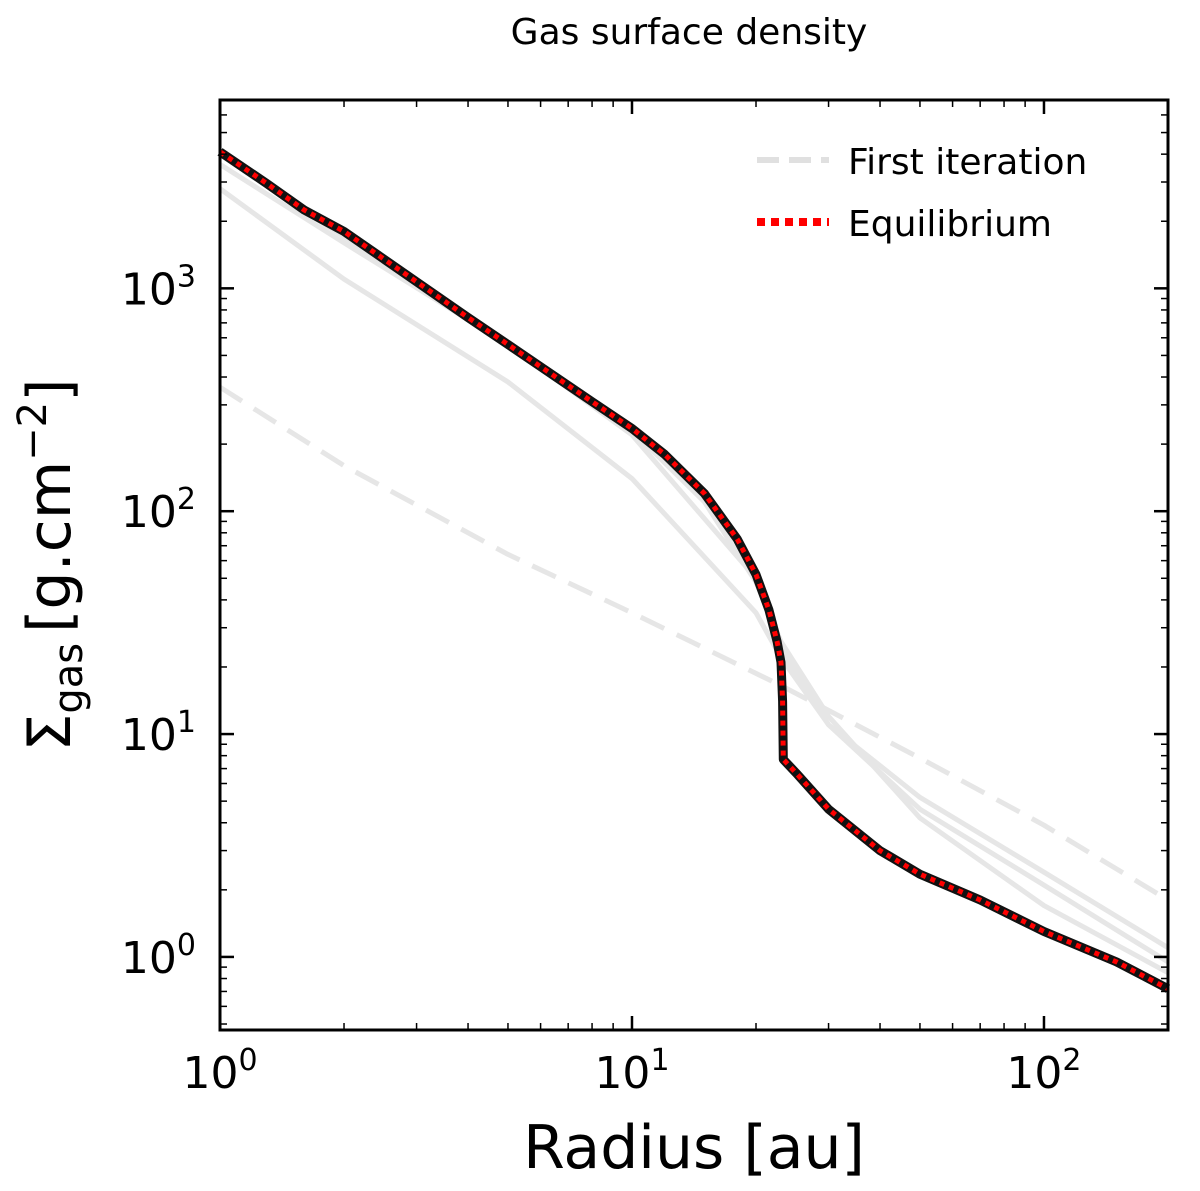  I want to click on y-tick-label: 101, so click(158, 733).